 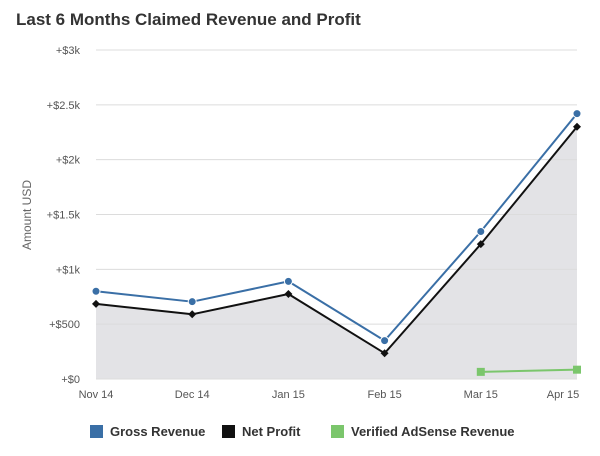 What do you see at coordinates (70, 380) in the screenshot?
I see `y-tick-label: +$0` at bounding box center [70, 380].